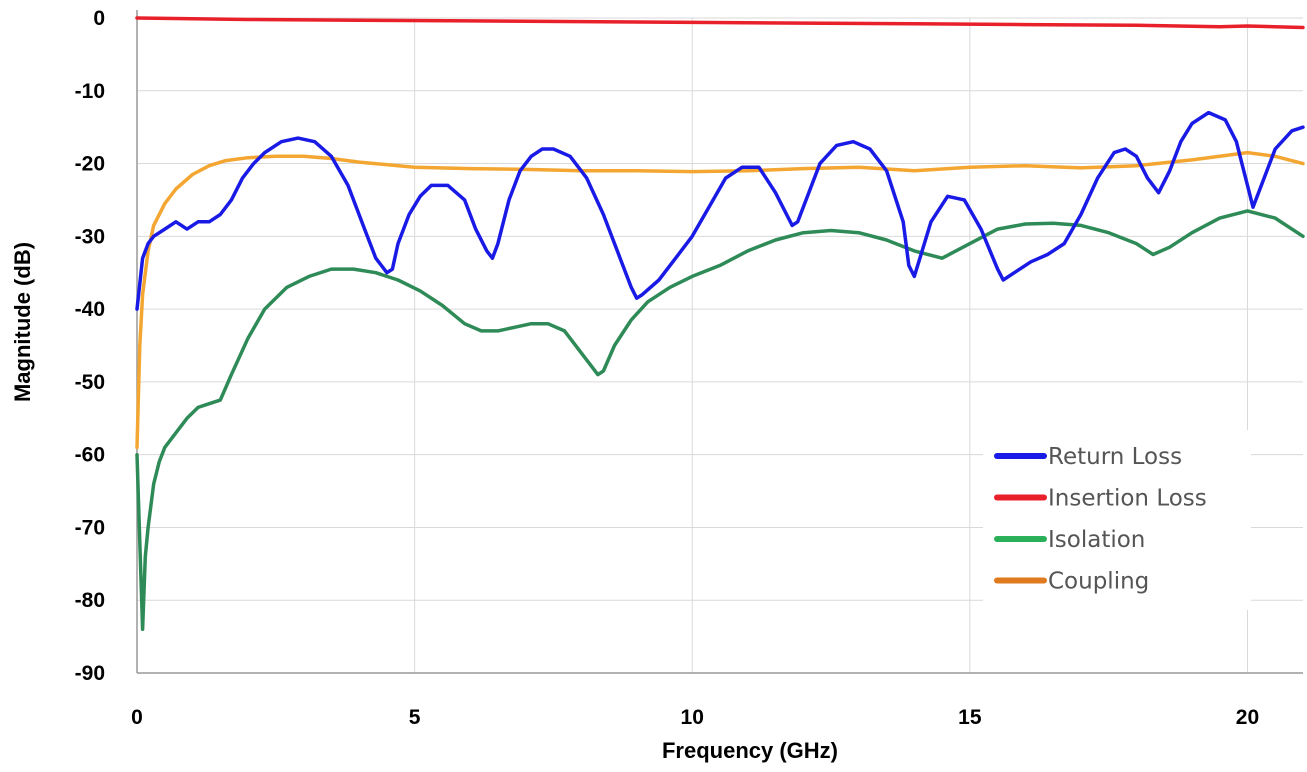 Image resolution: width=1307 pixels, height=772 pixels. I want to click on x-axis-title: Frequency (GHz), so click(750, 750).